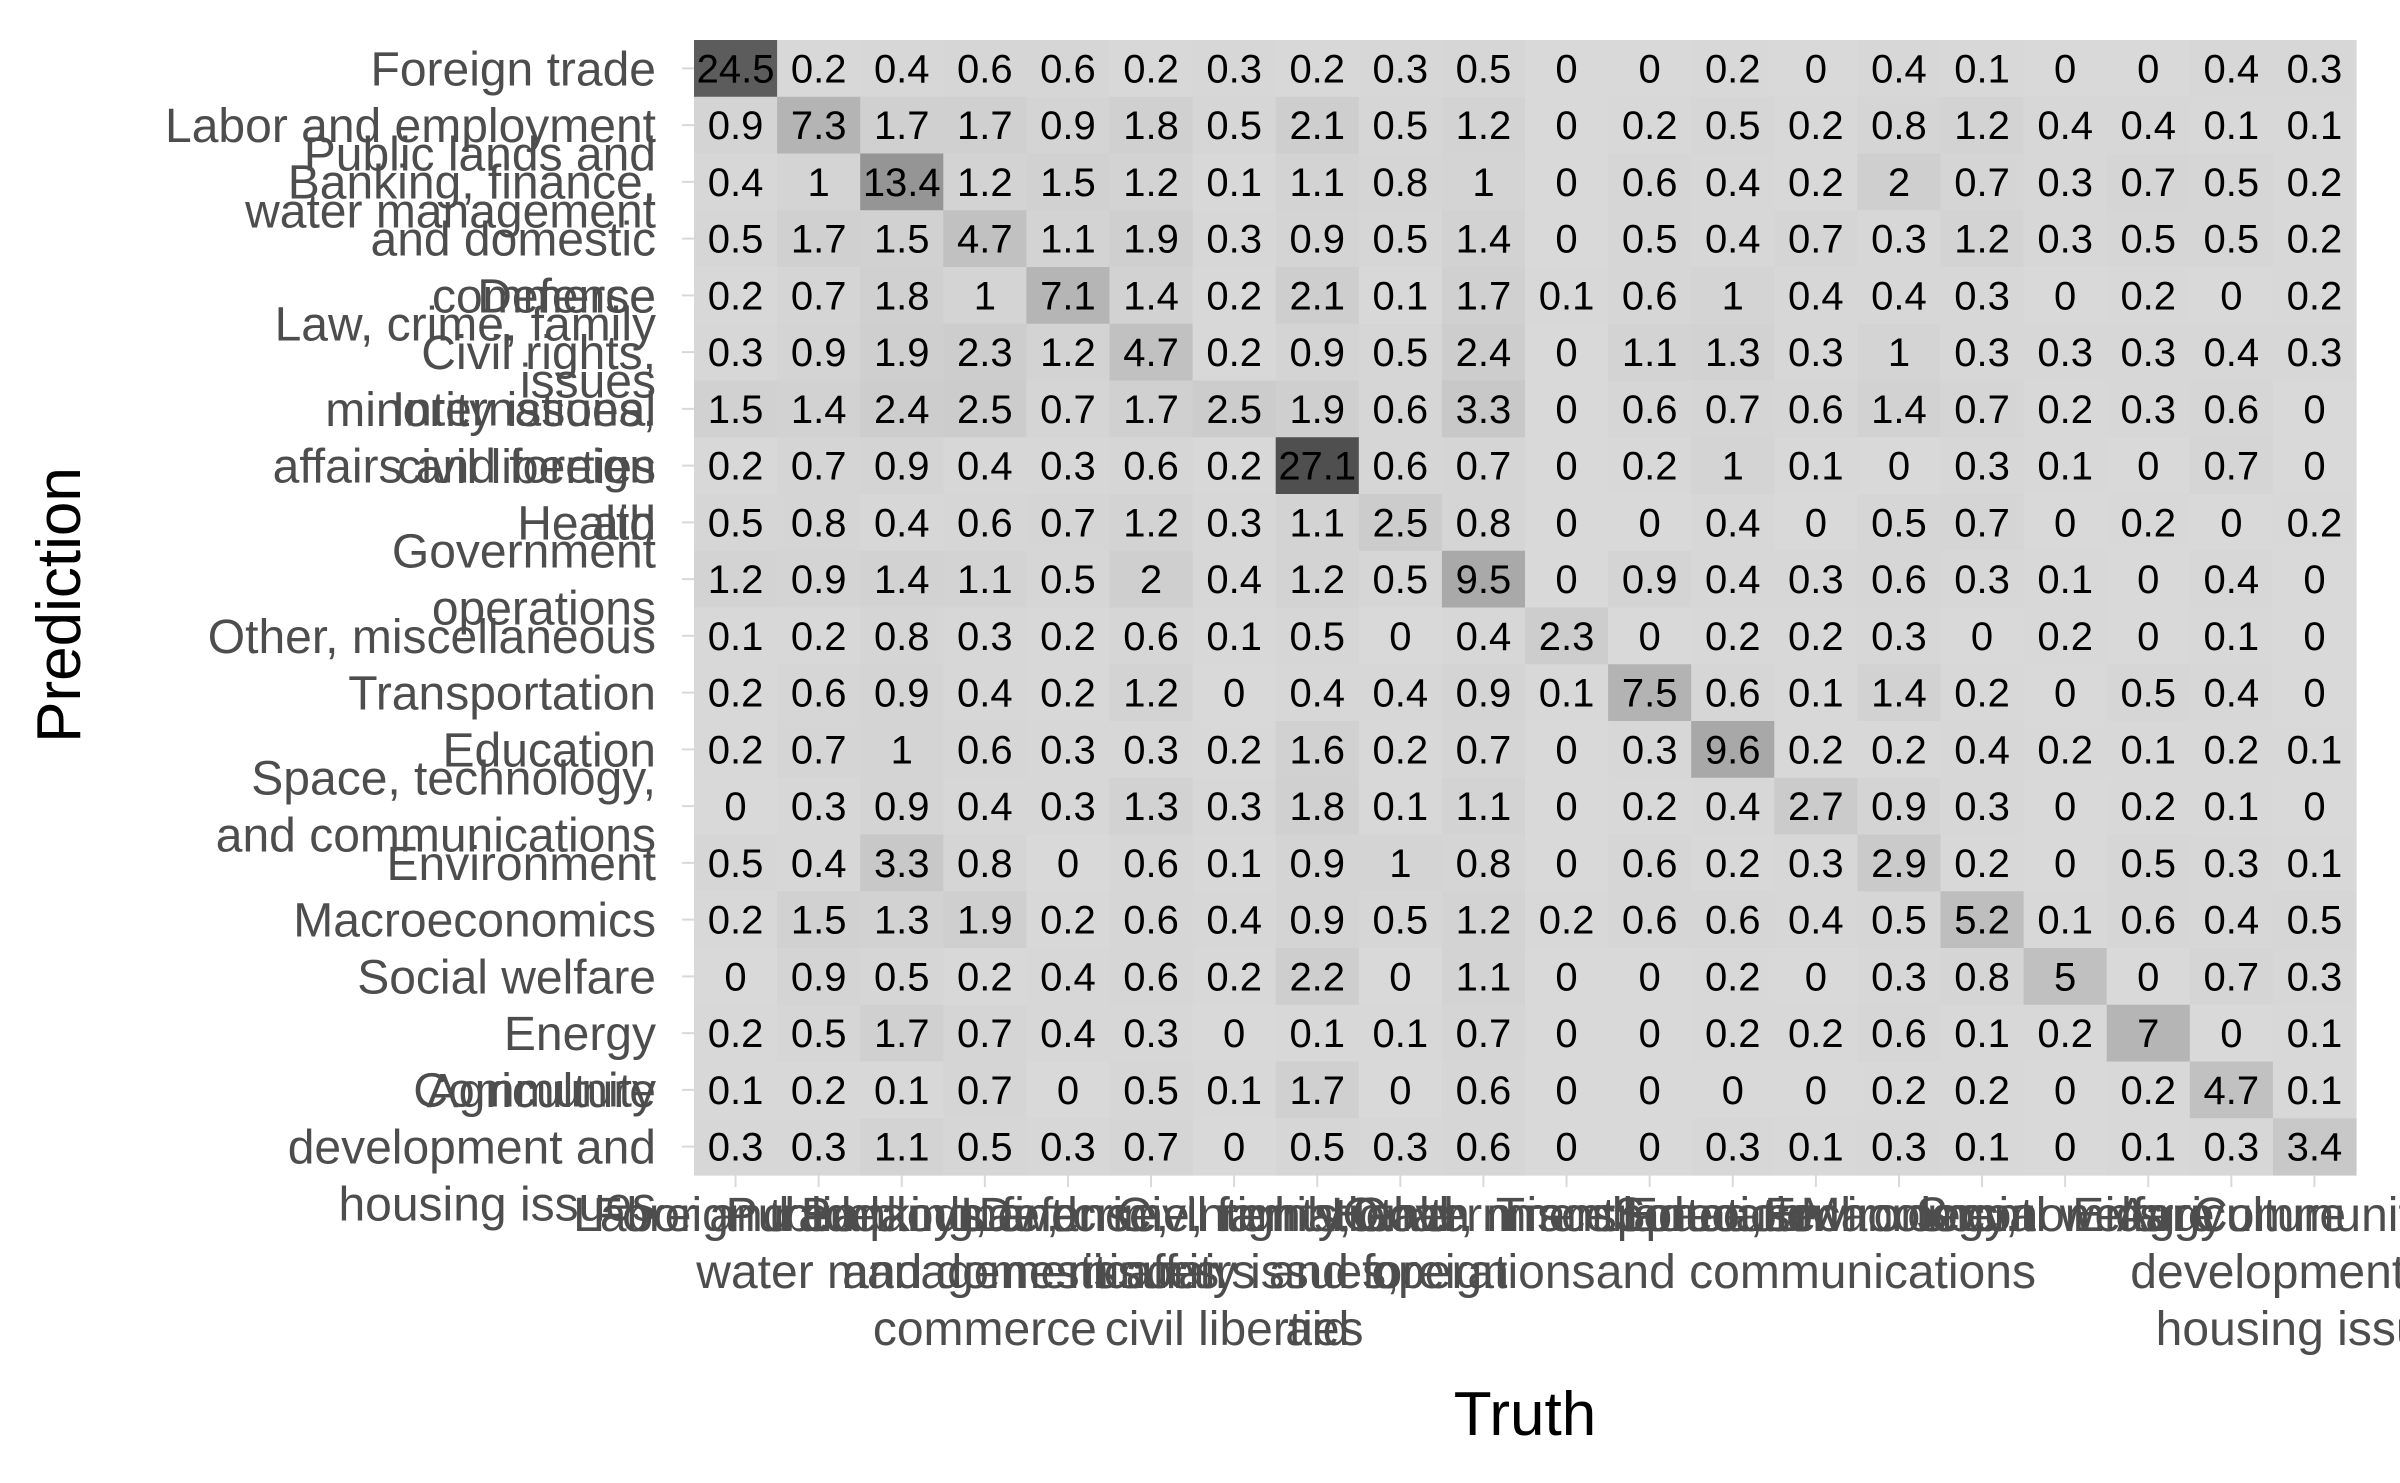 This screenshot has width=2400, height=1483. What do you see at coordinates (432, 637) in the screenshot?
I see `y-tick-label: Other, miscellaneous` at bounding box center [432, 637].